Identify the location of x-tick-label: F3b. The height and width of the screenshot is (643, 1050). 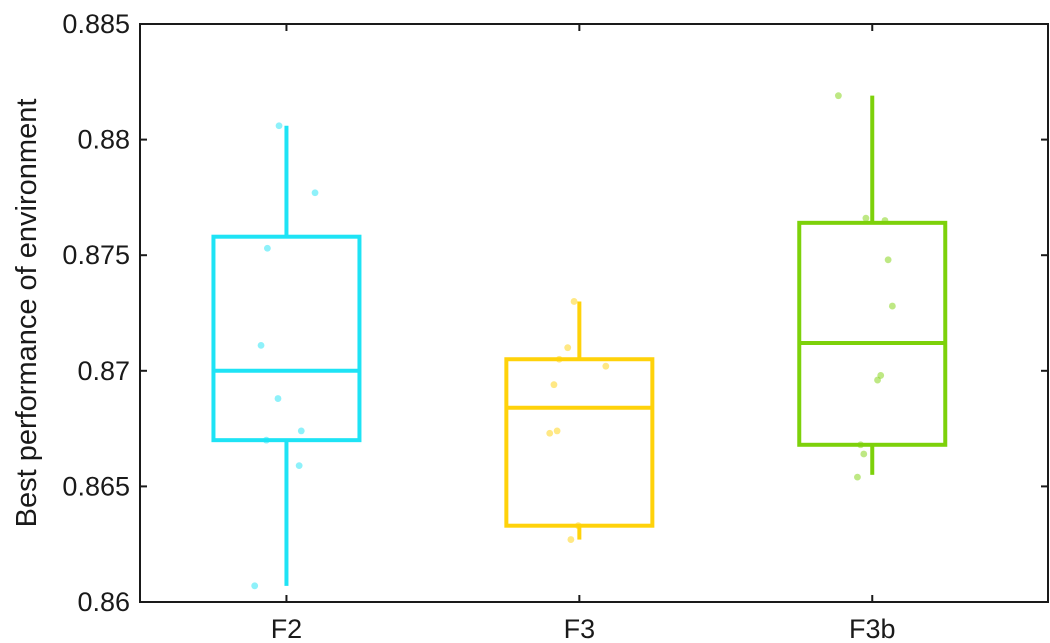
(872, 628).